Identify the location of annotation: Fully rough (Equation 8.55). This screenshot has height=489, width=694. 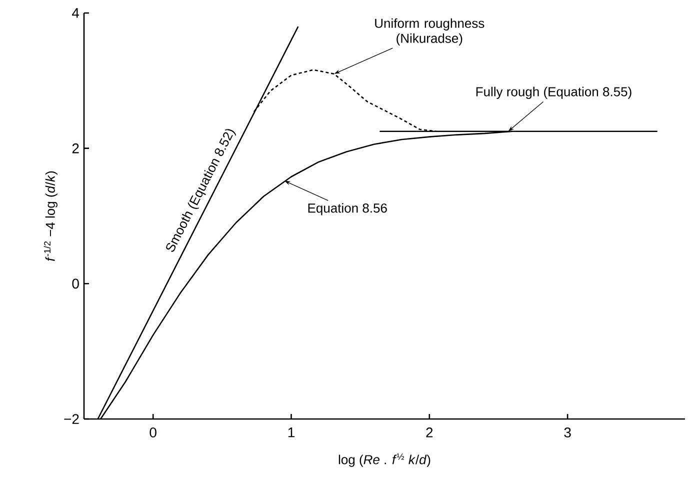
(554, 92).